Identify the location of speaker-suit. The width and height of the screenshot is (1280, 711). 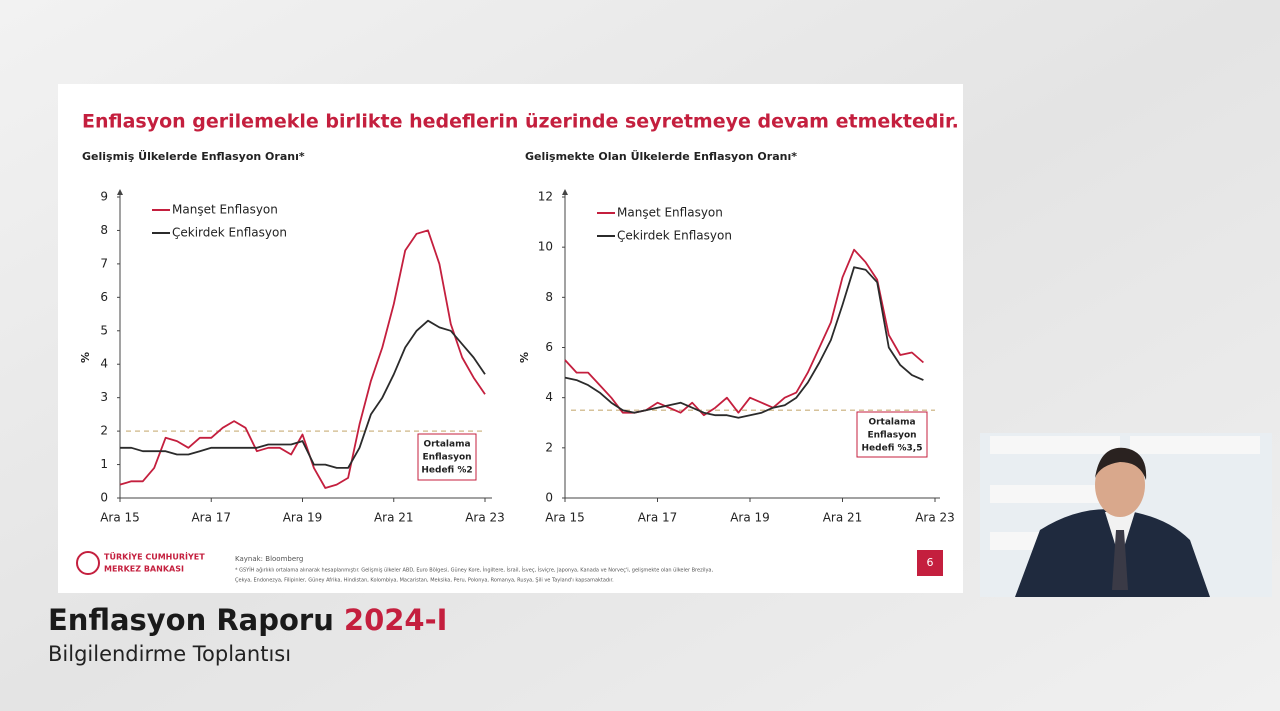
(1112, 553).